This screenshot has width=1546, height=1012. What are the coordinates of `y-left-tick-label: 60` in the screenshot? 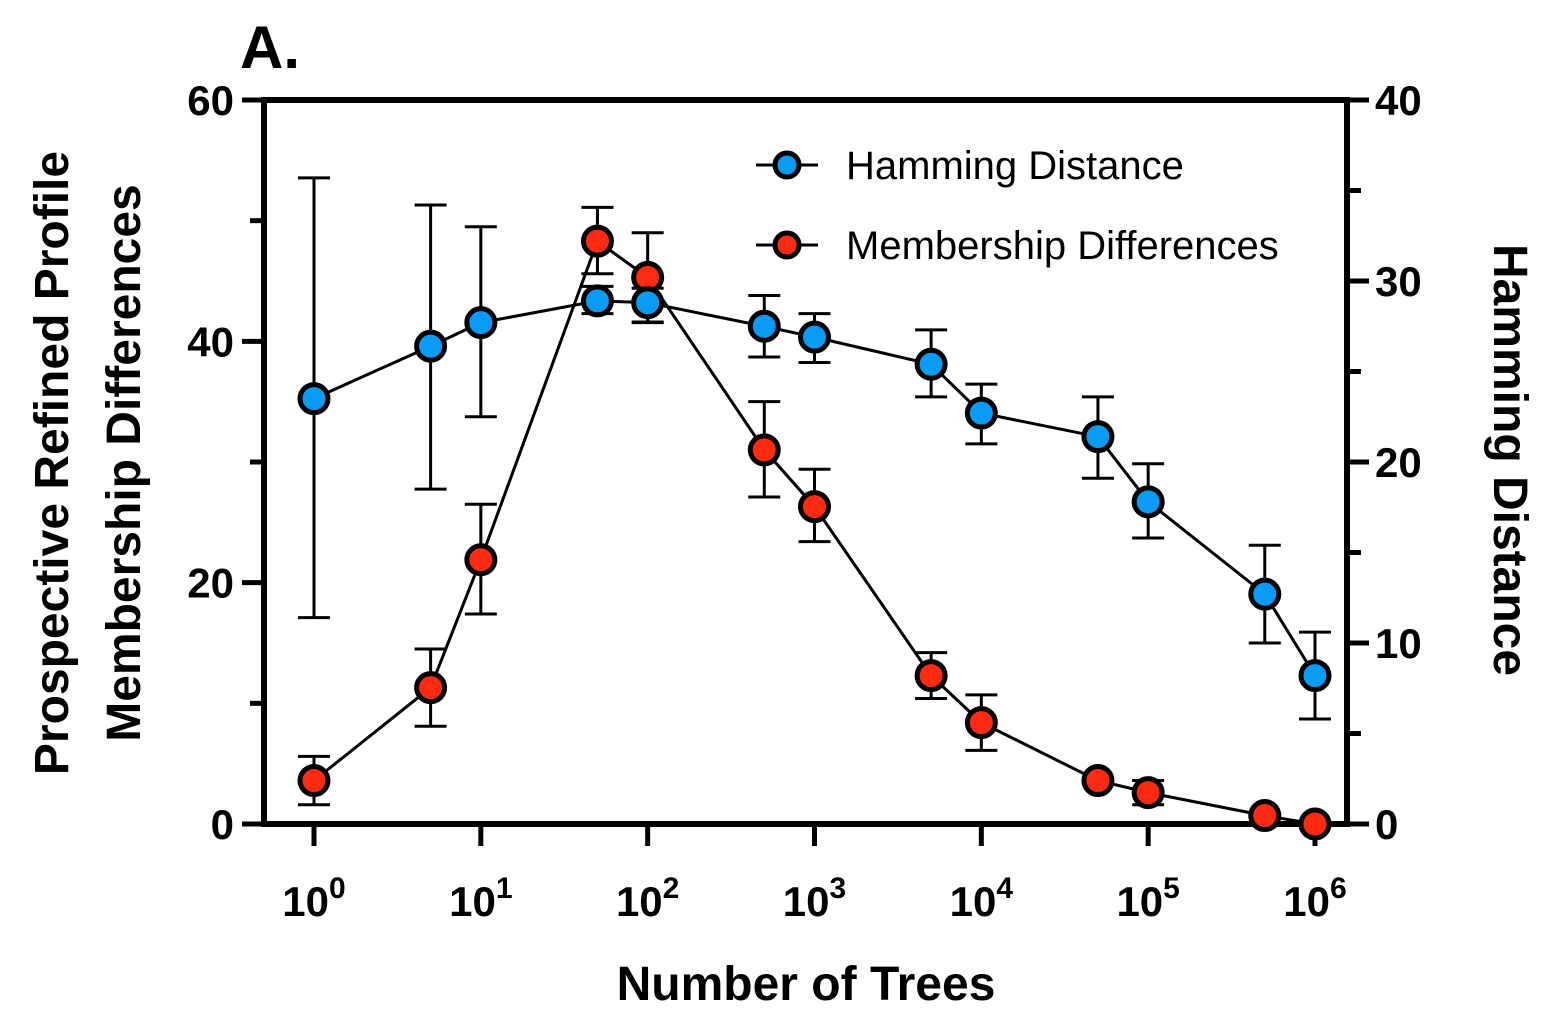 It's located at (210, 100).